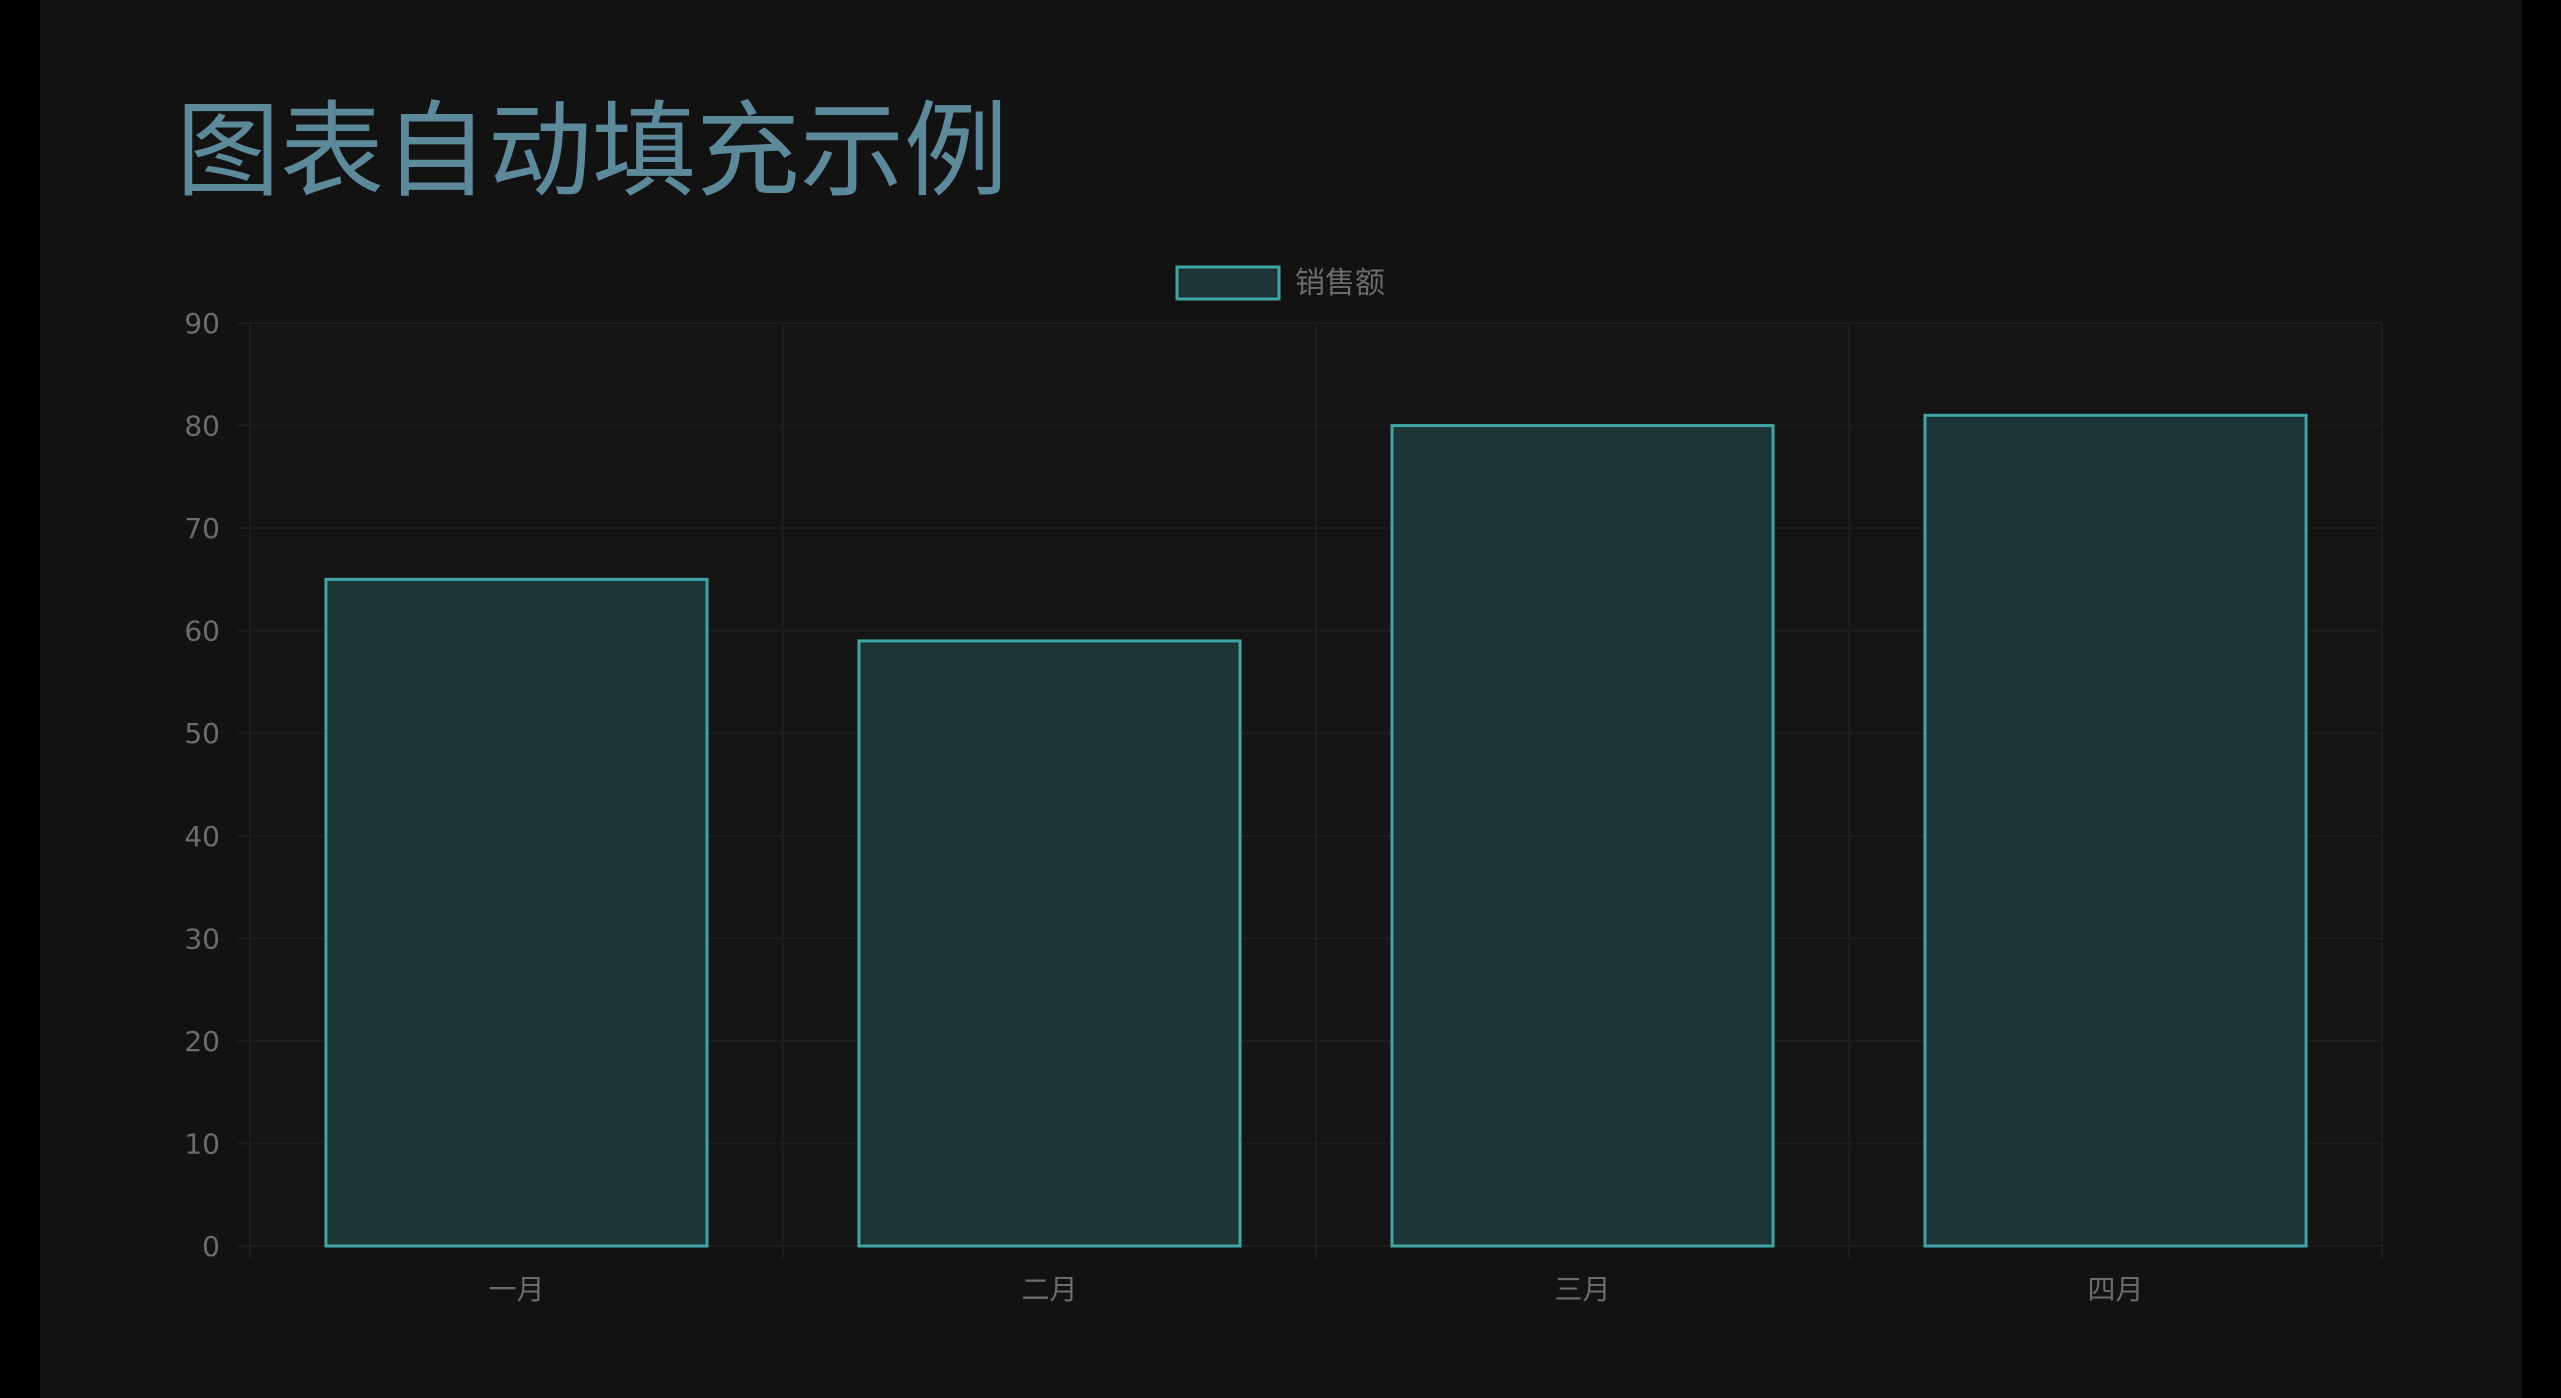 The height and width of the screenshot is (1398, 2561). What do you see at coordinates (1228, 283) in the screenshot?
I see `legend-swatch` at bounding box center [1228, 283].